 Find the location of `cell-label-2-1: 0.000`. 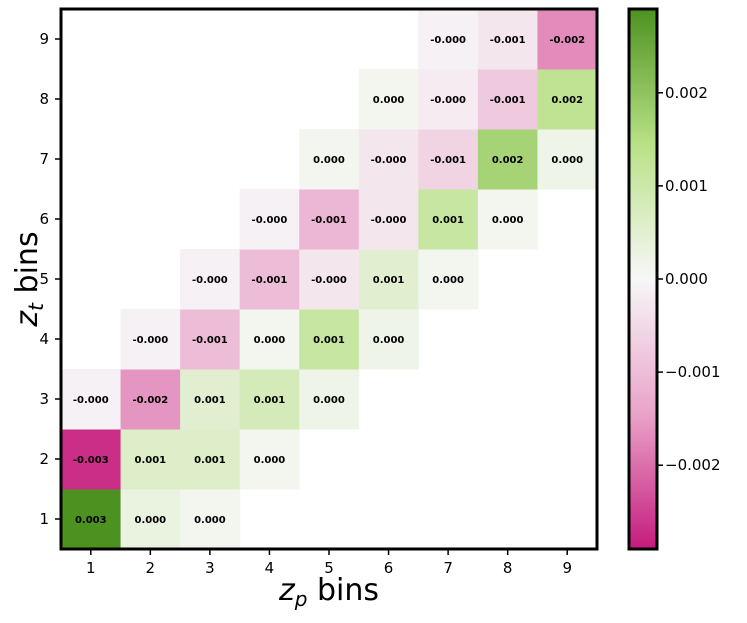

cell-label-2-1: 0.000 is located at coordinates (151, 520).